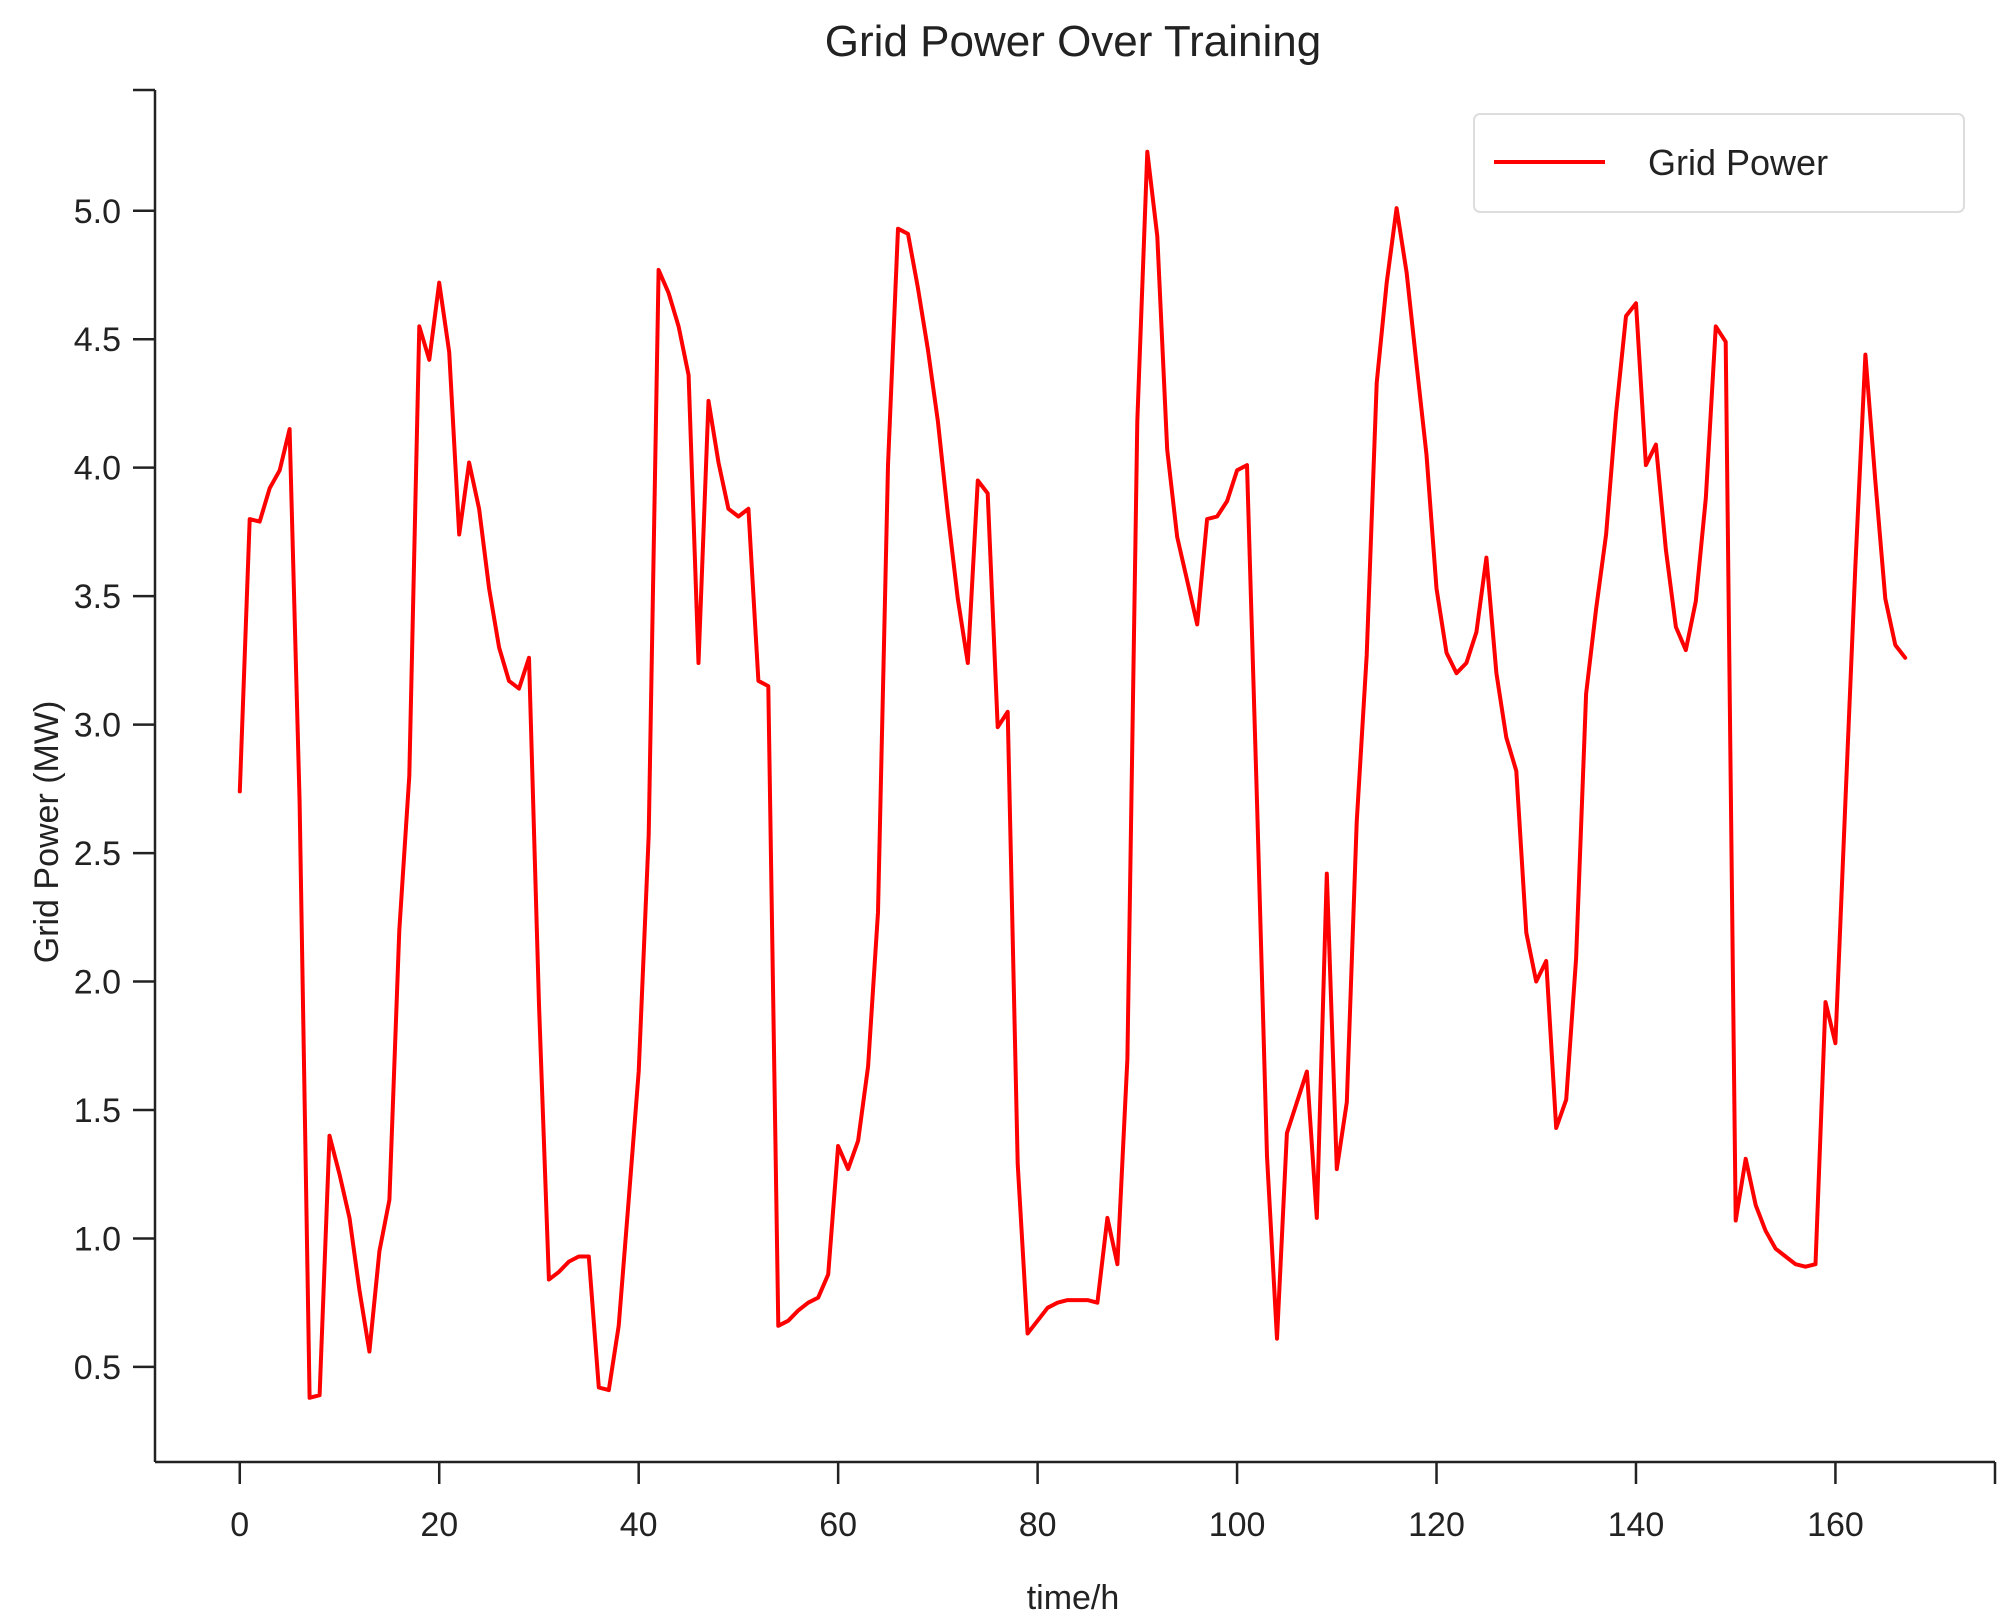 The width and height of the screenshot is (2010, 1623). What do you see at coordinates (439, 1525) in the screenshot?
I see `x-tick-label: 20` at bounding box center [439, 1525].